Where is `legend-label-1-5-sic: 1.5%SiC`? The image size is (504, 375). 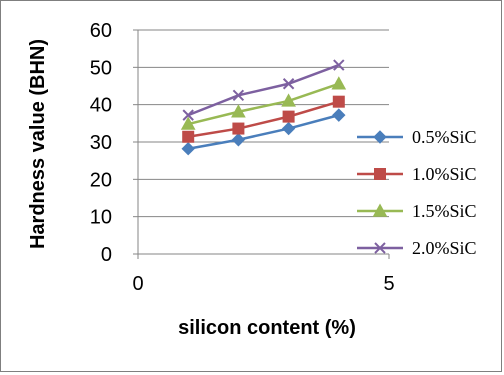 legend-label-1-5-sic: 1.5%SiC is located at coordinates (444, 211).